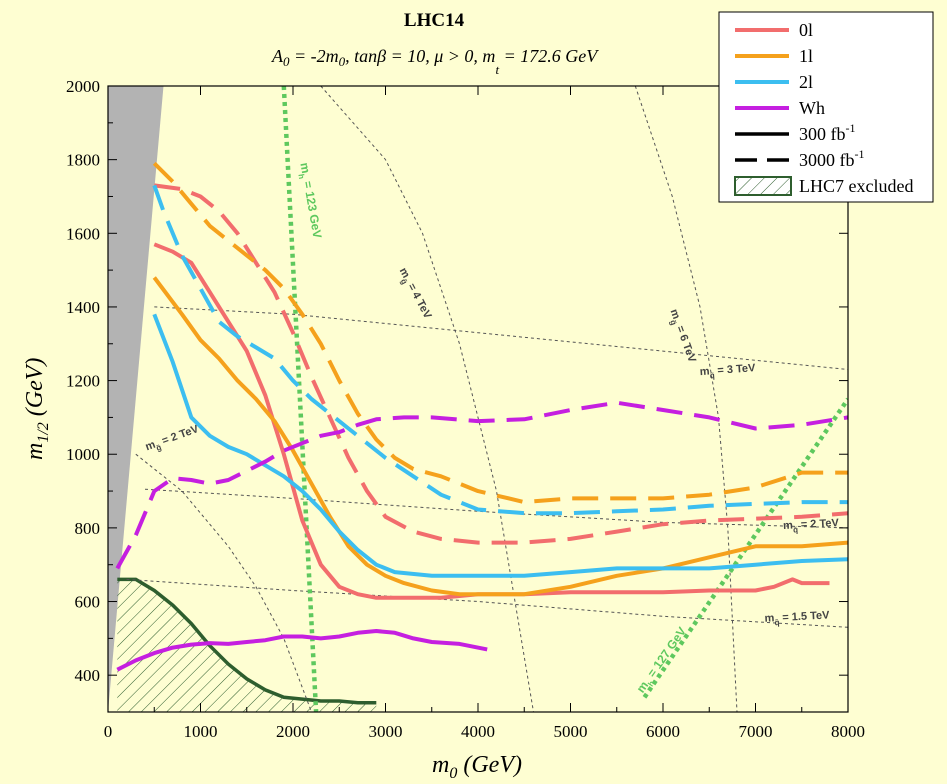  Describe the element at coordinates (434, 20) in the screenshot. I see `chart-title: LHC14` at that location.